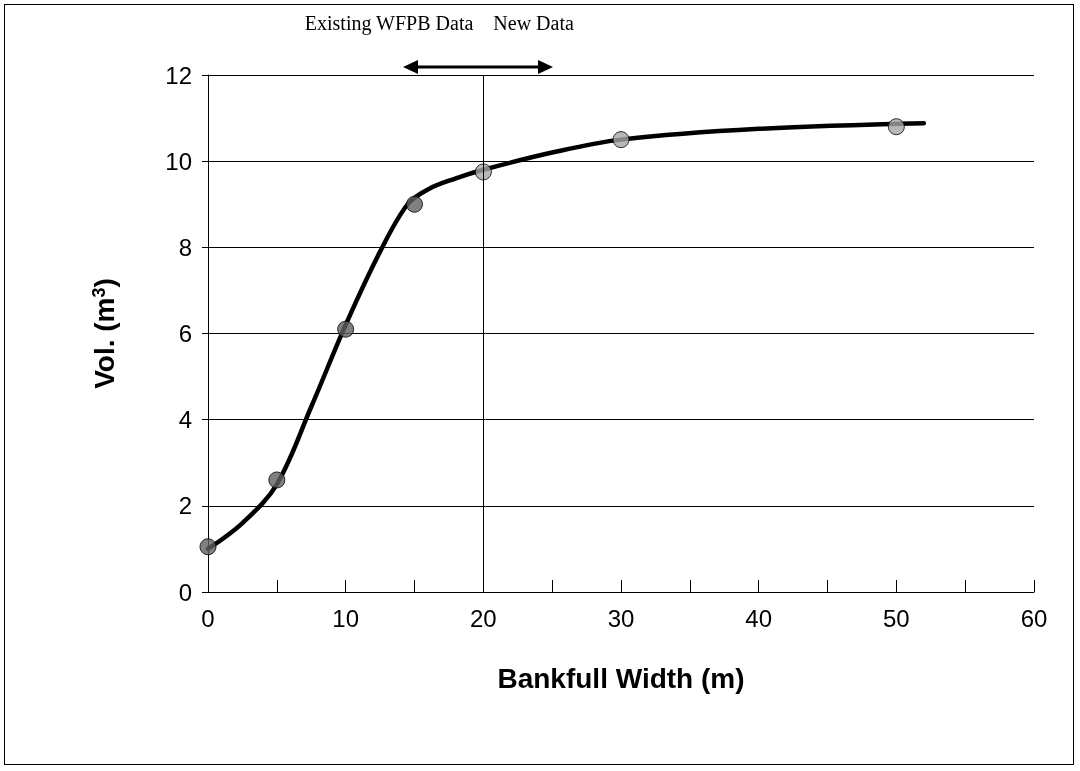  What do you see at coordinates (389, 23) in the screenshot?
I see `text: Existing WFPB Data` at bounding box center [389, 23].